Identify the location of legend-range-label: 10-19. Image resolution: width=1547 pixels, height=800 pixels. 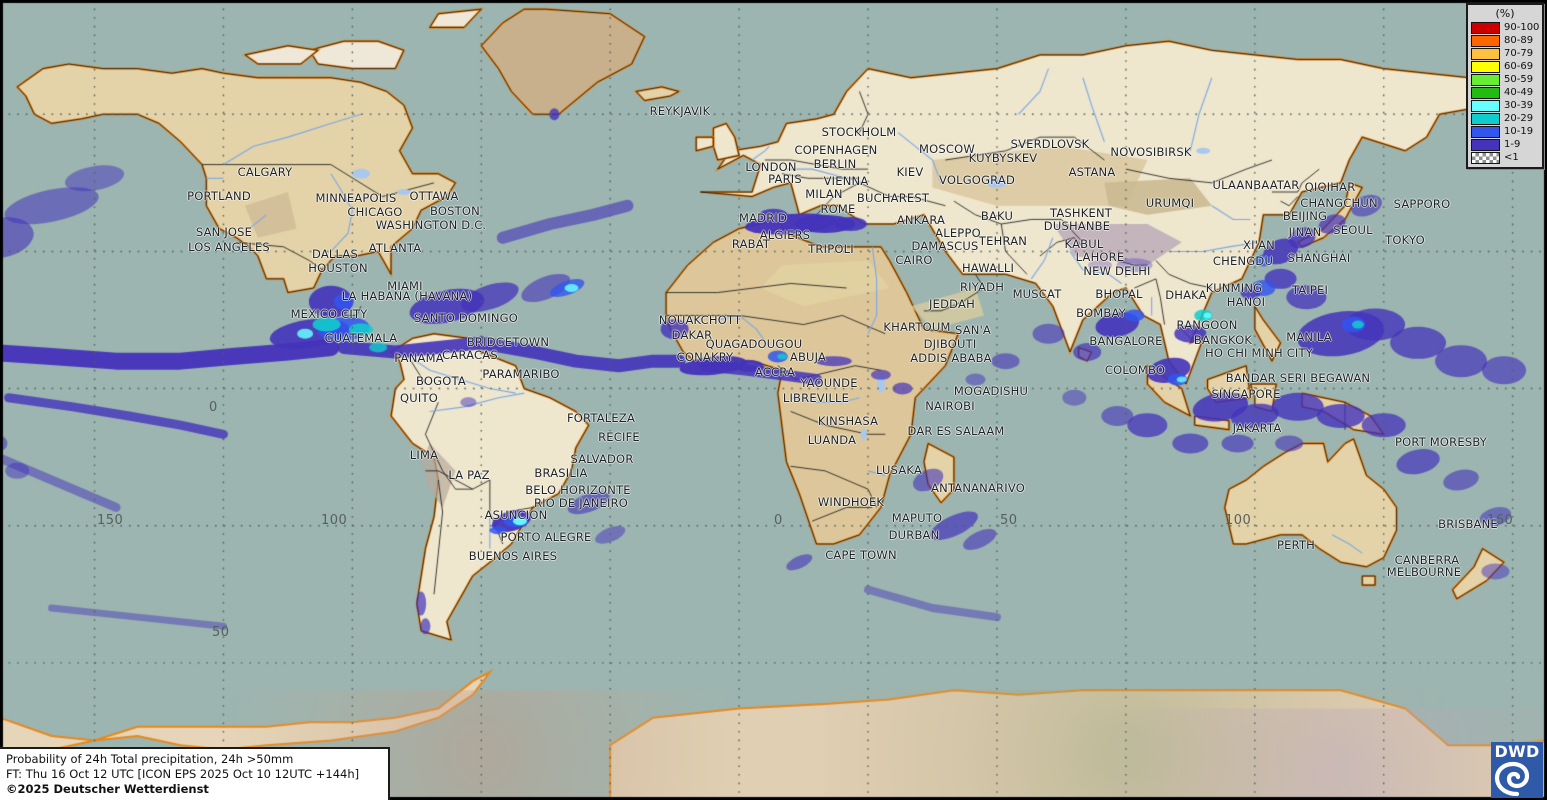
(1519, 131).